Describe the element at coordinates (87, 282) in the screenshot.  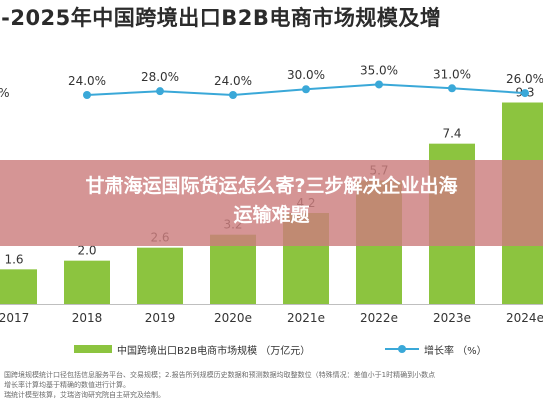
I see `bar-2018` at that location.